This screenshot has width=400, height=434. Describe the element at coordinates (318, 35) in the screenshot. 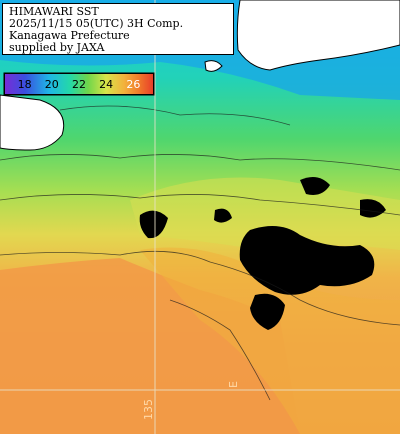

I see `land-japan-coast` at that location.